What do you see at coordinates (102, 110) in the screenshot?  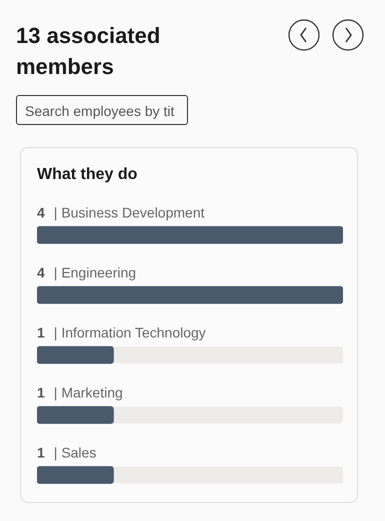 I see `search-field: Search employees by tit` at bounding box center [102, 110].